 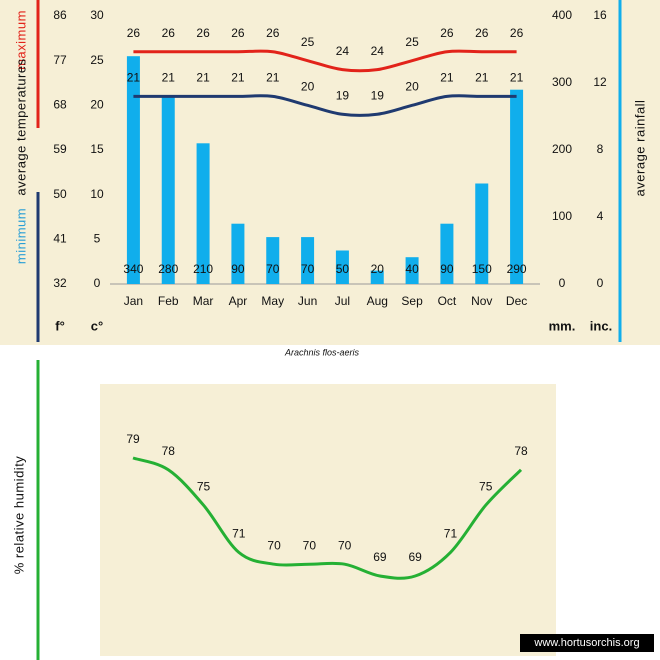 I want to click on y4-tick-label: 12, so click(x=600, y=82).